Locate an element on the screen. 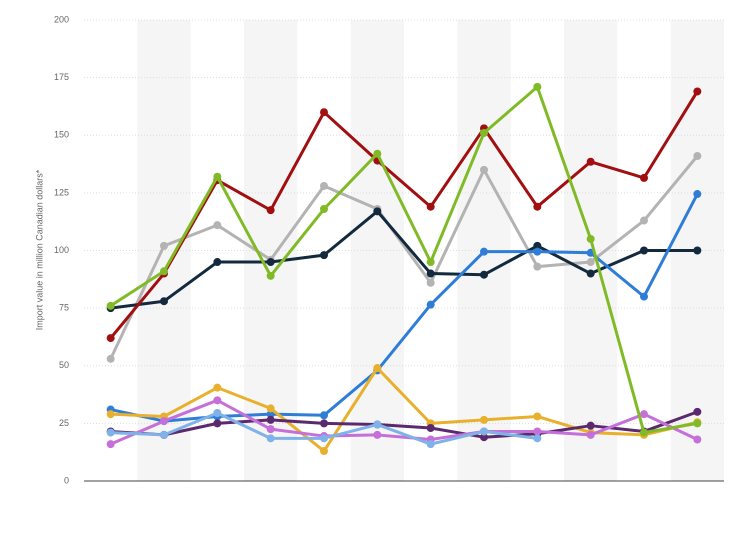 This screenshot has height=560, width=754. y-tick-label: 200 is located at coordinates (61, 19).